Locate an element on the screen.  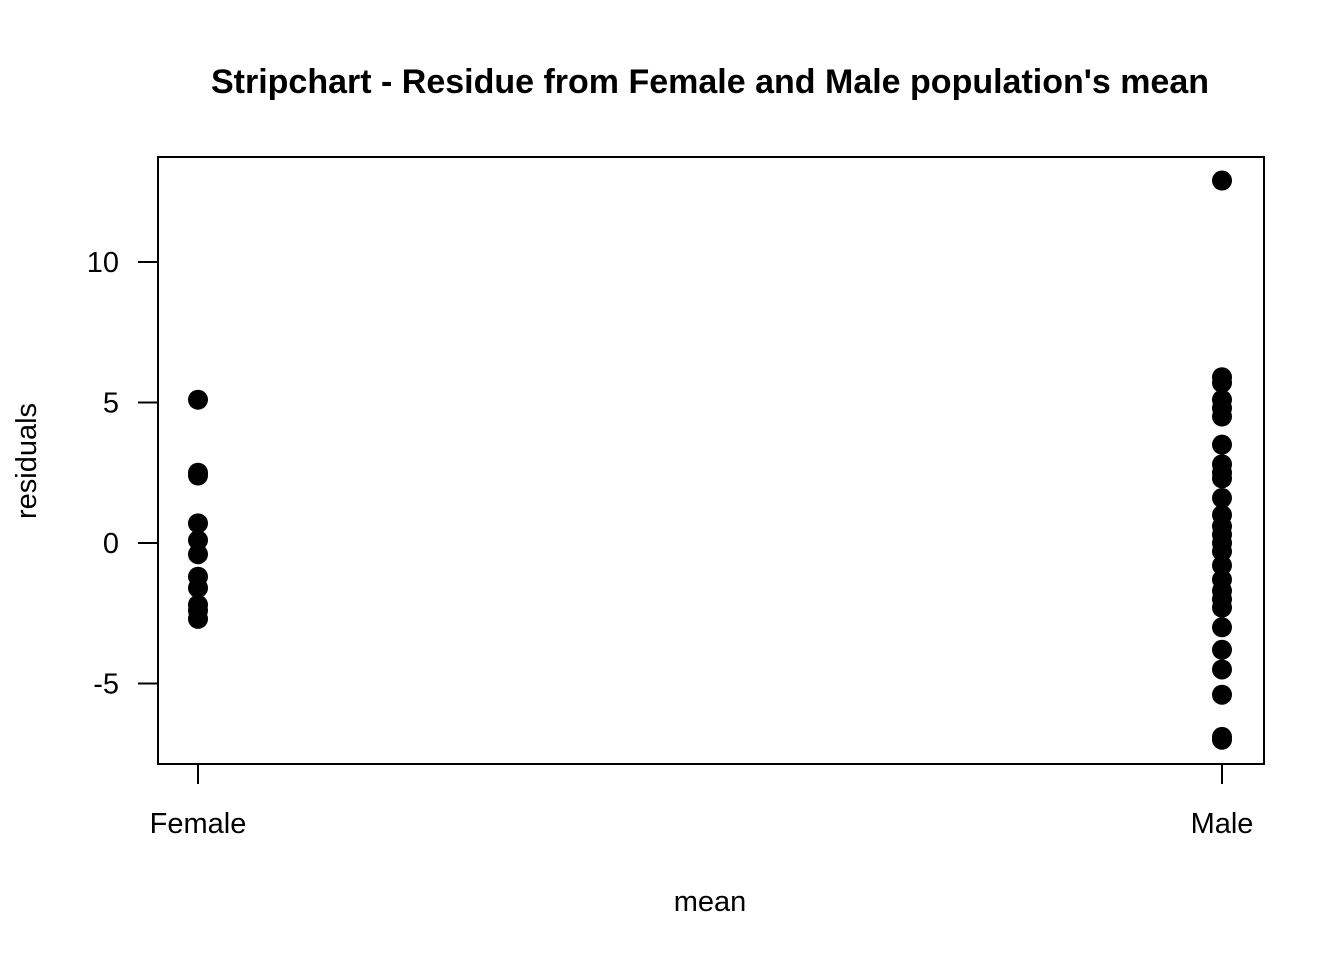
x-tick-label-female: Female is located at coordinates (198, 824).